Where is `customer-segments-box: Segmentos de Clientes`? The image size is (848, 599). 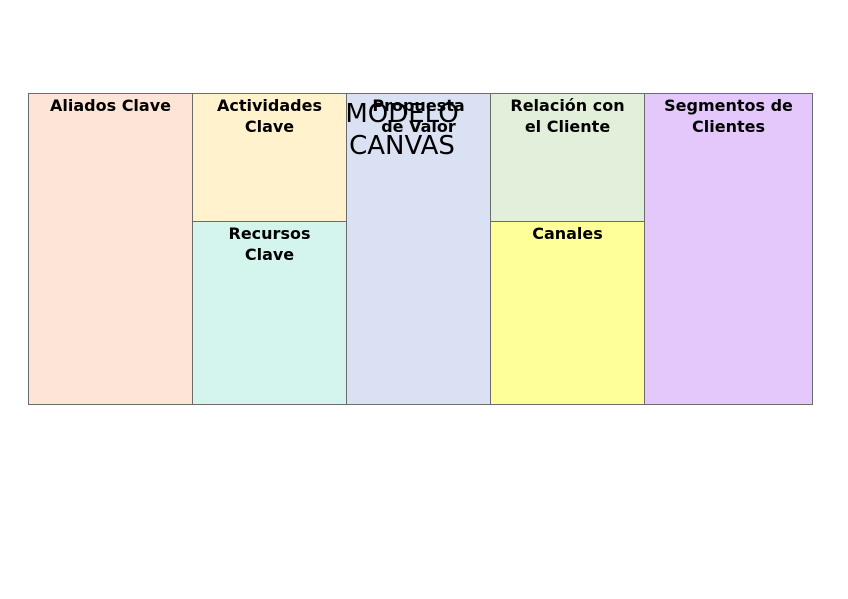 customer-segments-box: Segmentos de Clientes is located at coordinates (728, 249).